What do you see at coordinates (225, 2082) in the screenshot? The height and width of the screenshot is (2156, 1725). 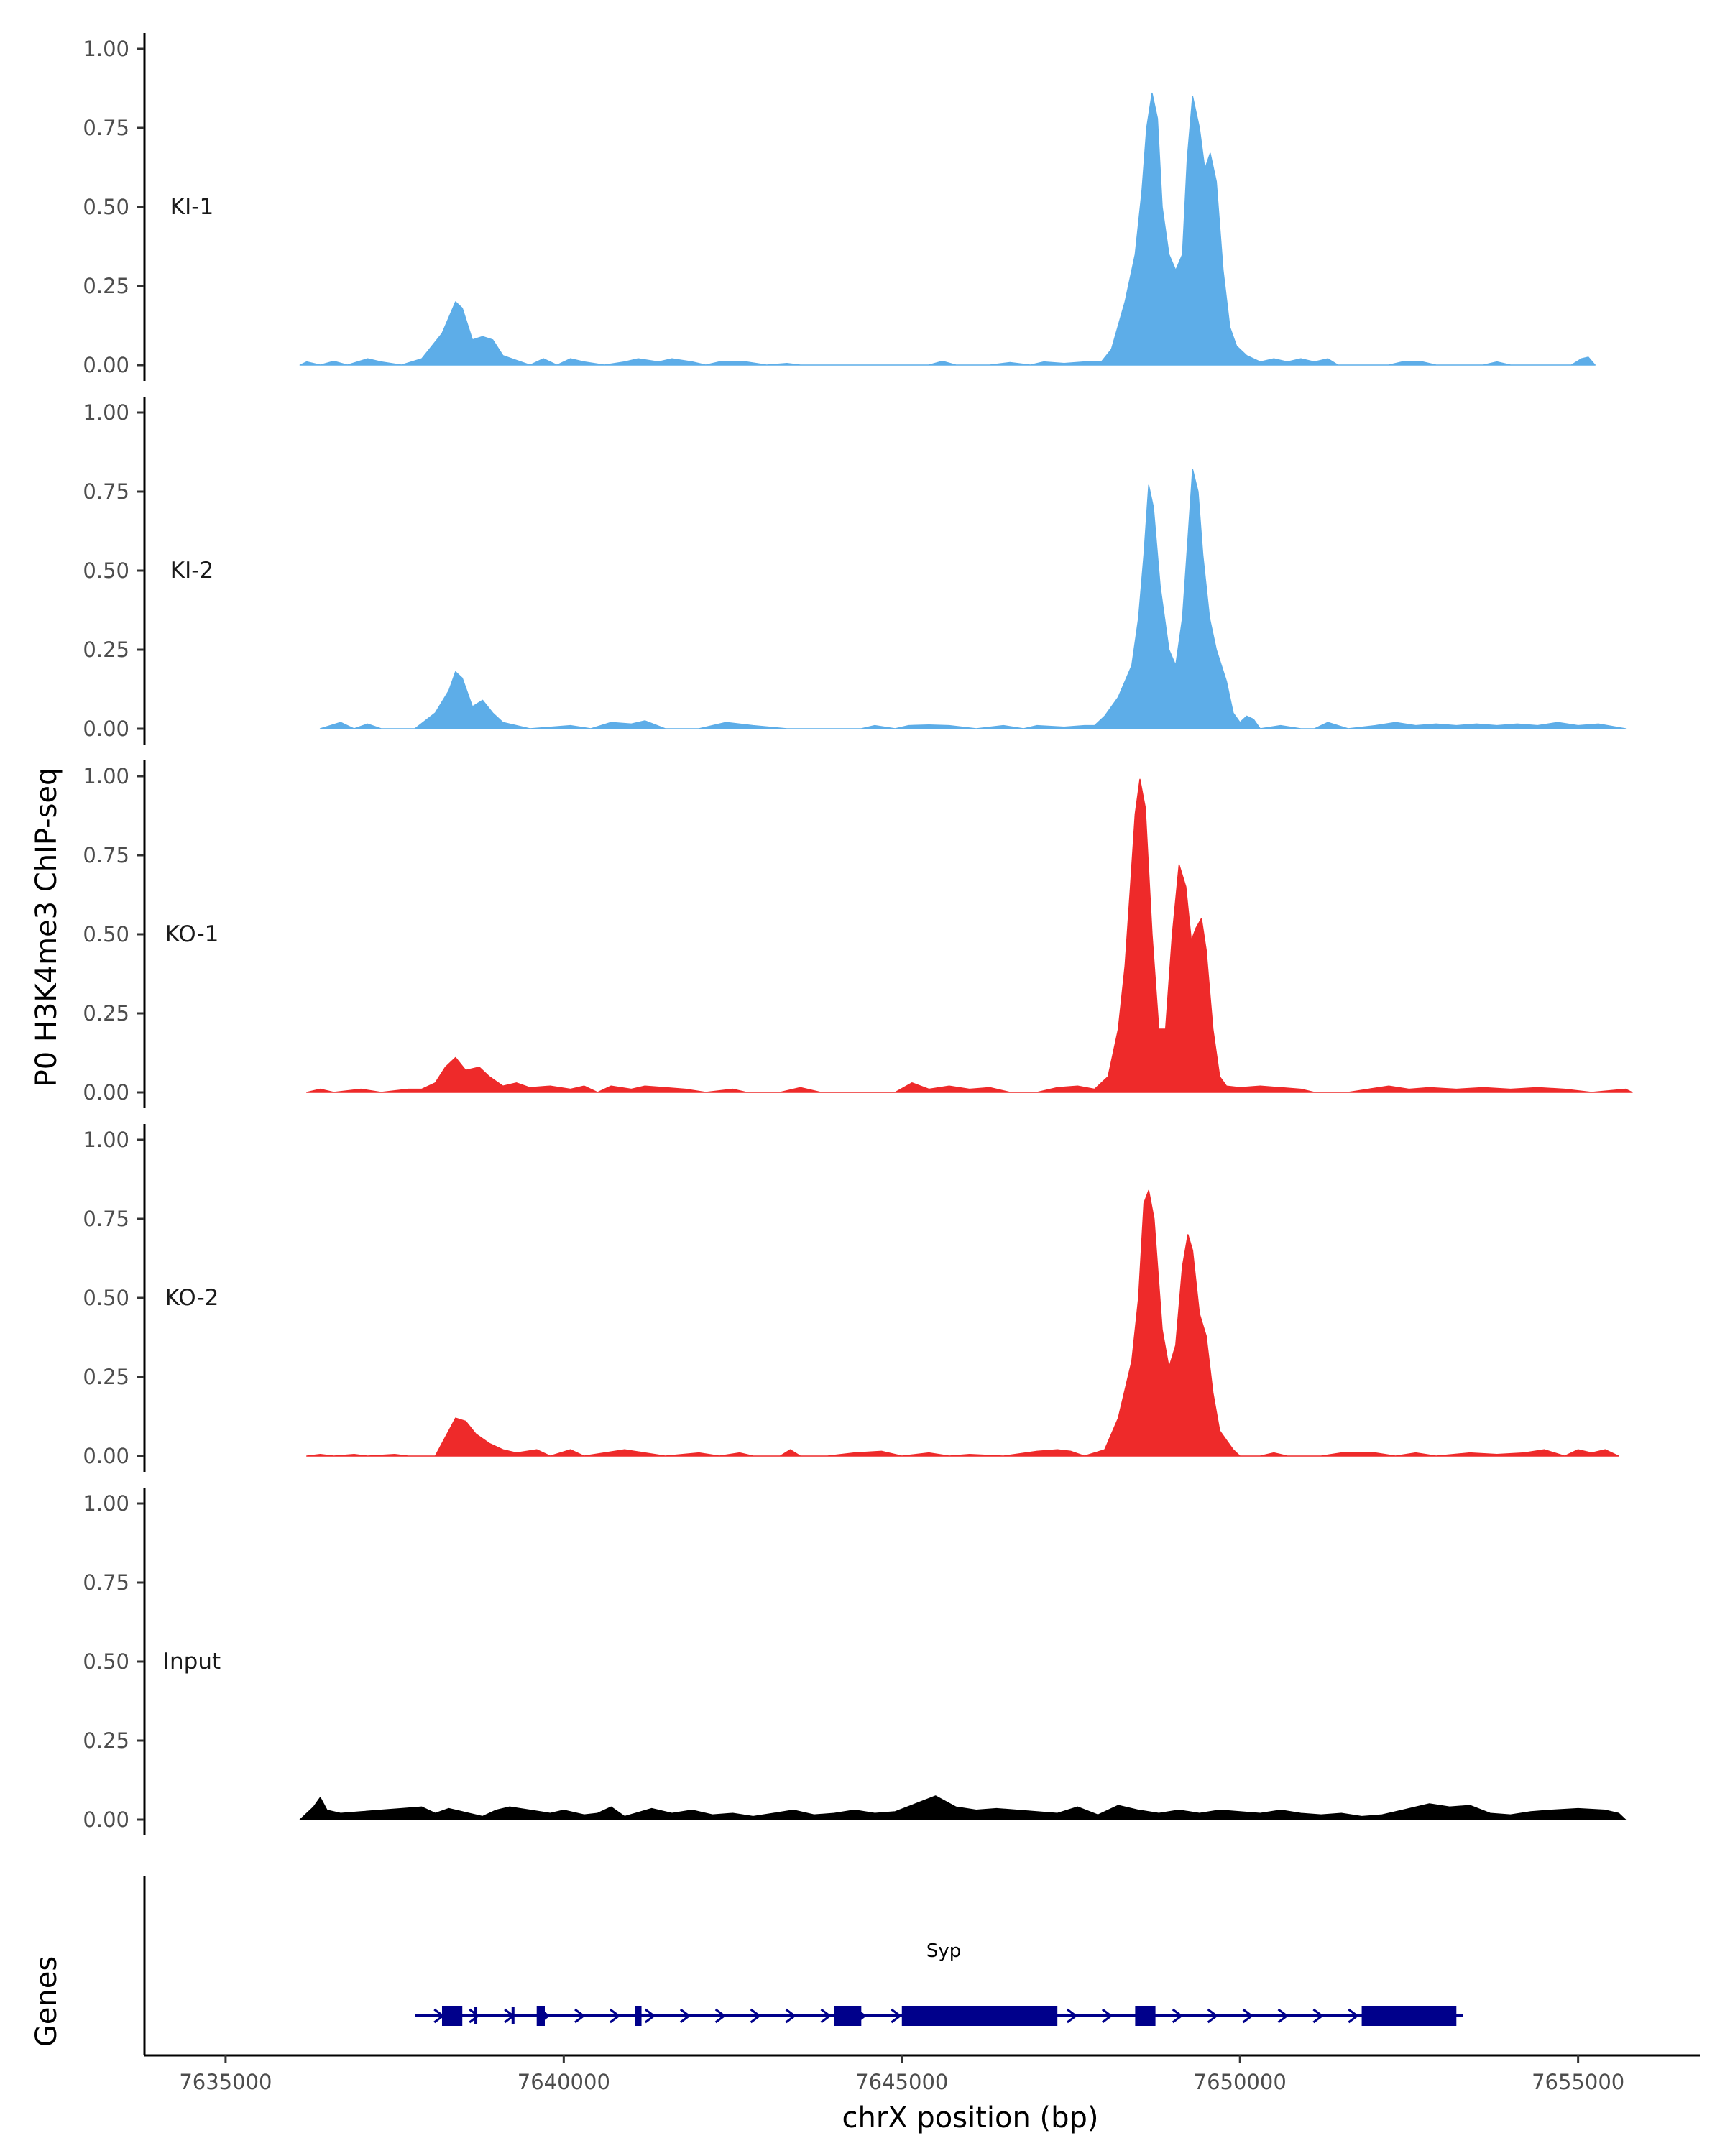 I see `x-tick-label: 7635000` at bounding box center [225, 2082].